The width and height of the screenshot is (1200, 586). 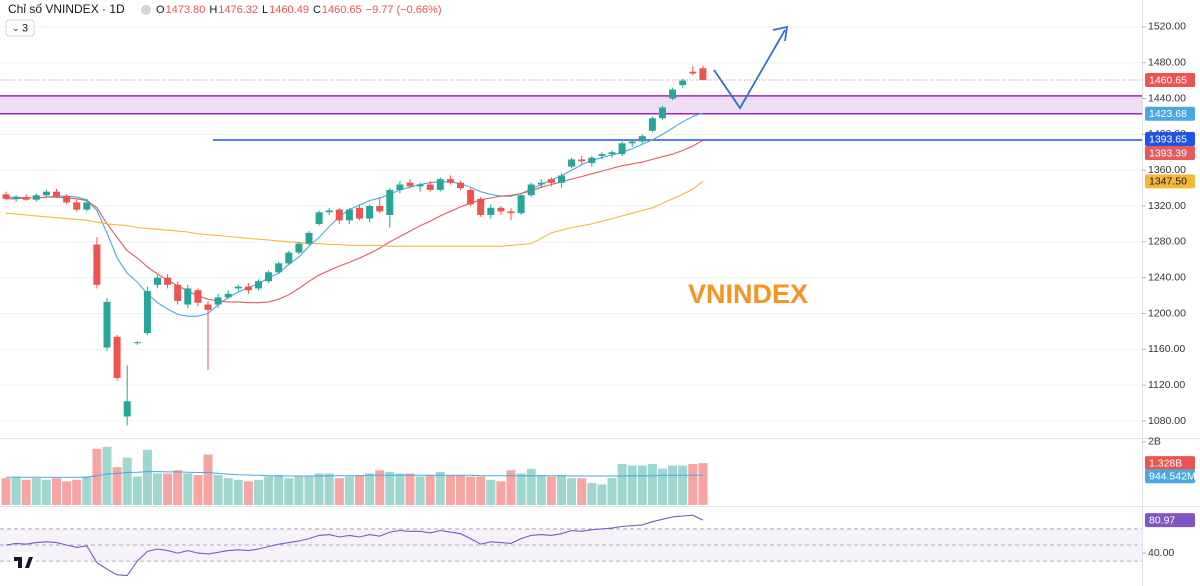 I want to click on hline-label-bg, so click(x=1170, y=139).